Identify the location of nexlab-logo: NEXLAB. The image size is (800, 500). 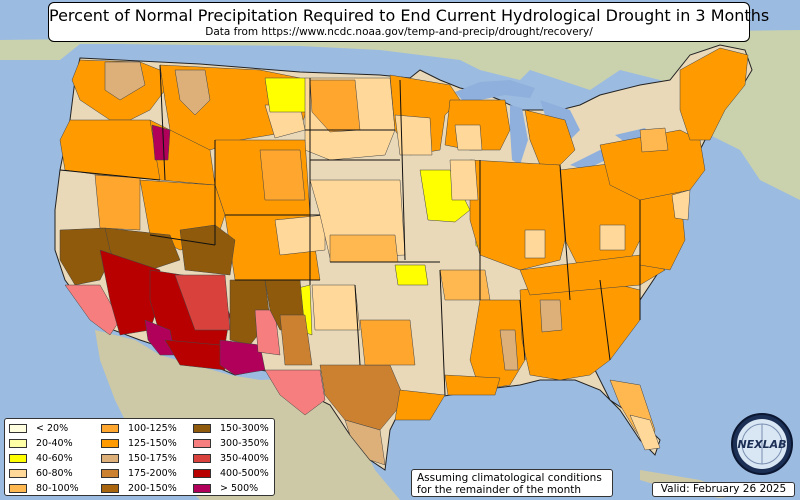
(762, 444).